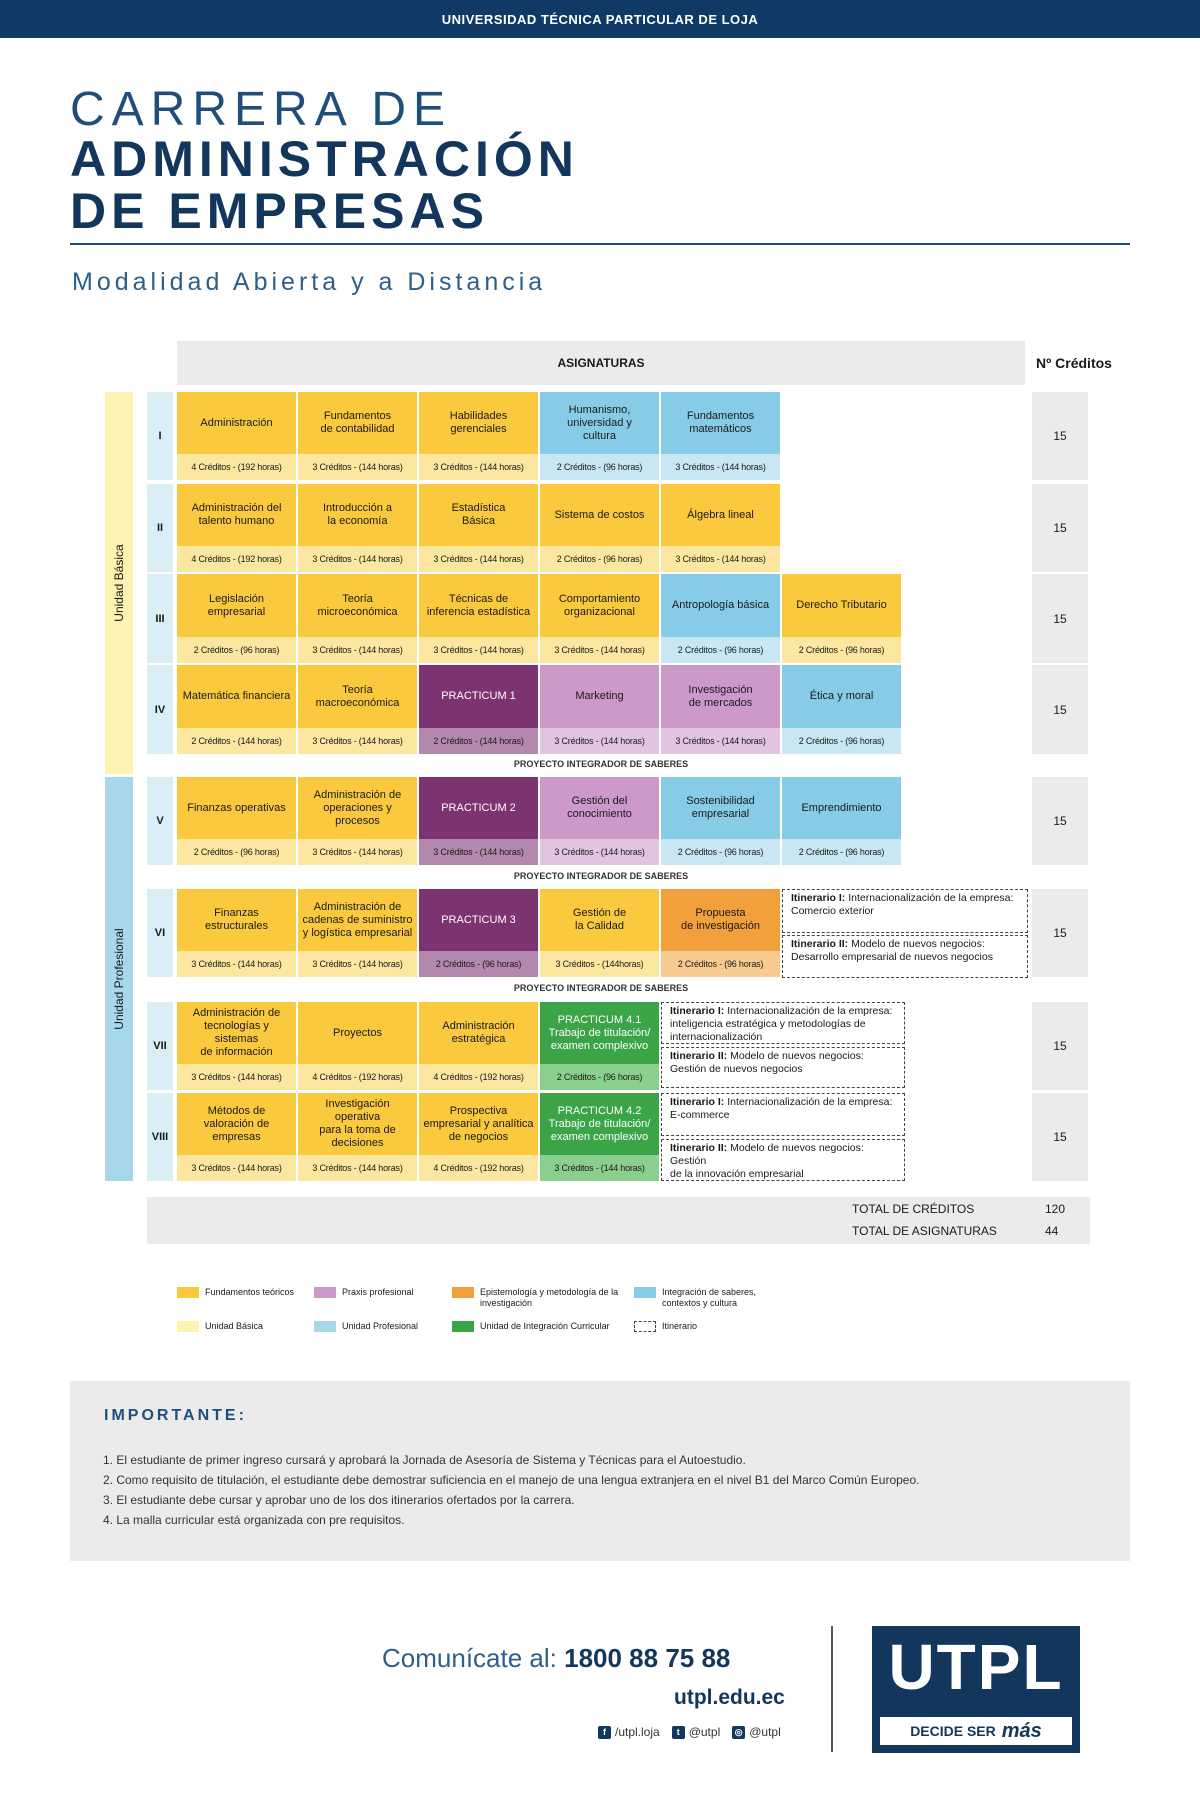 The height and width of the screenshot is (1800, 1200). What do you see at coordinates (647, 1658) in the screenshot?
I see `phone-number: 1800 88 75 88` at bounding box center [647, 1658].